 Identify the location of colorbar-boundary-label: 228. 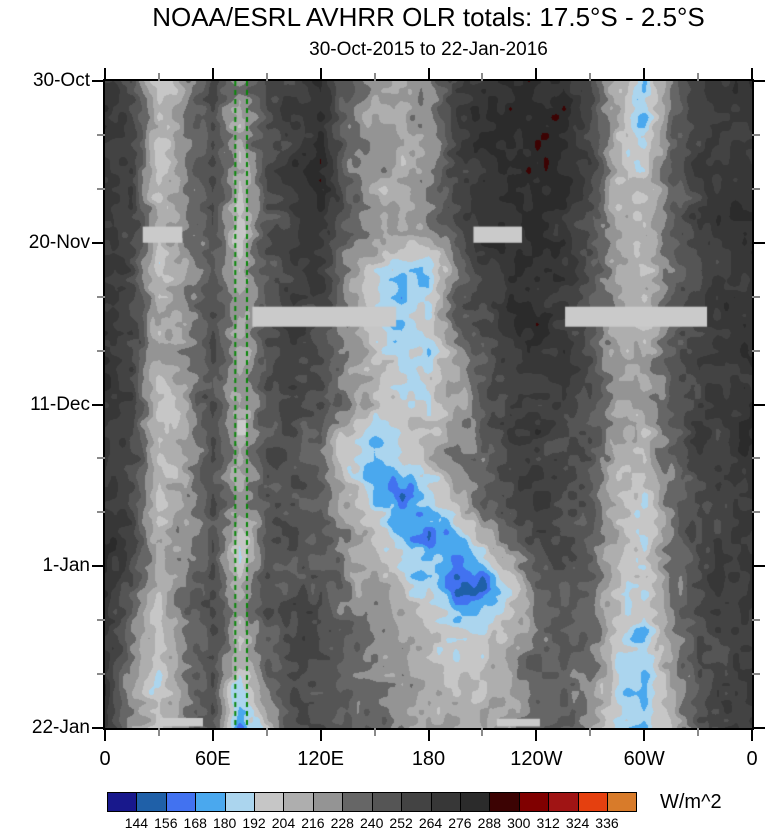
(342, 822).